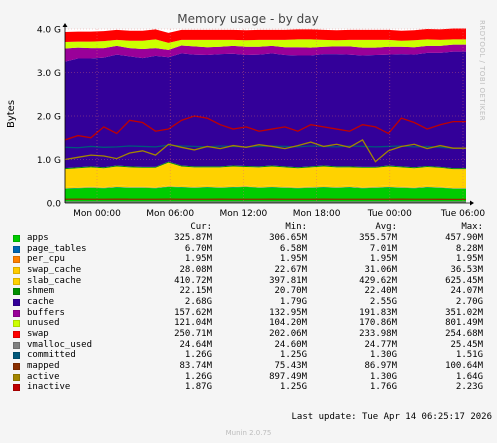 The width and height of the screenshot is (497, 443). Describe the element at coordinates (290, 291) in the screenshot. I see `legend-min: 20.70M` at that location.